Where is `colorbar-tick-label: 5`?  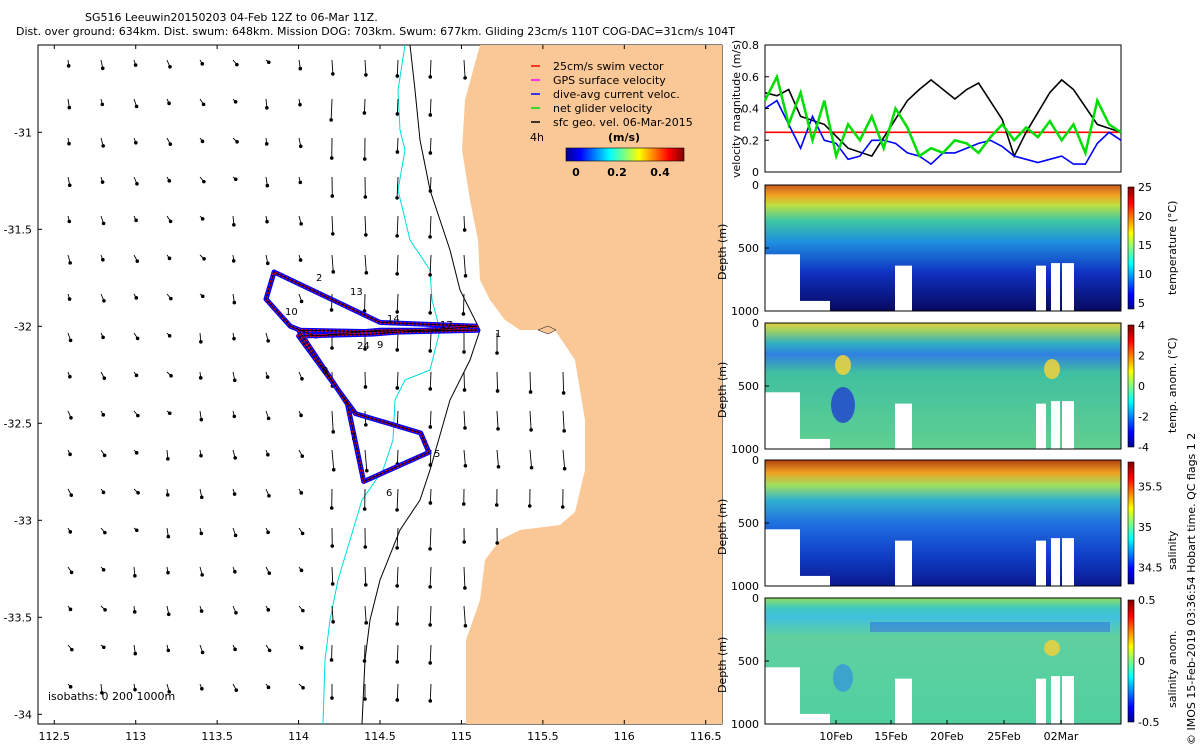 colorbar-tick-label: 5 is located at coordinates (1141, 303).